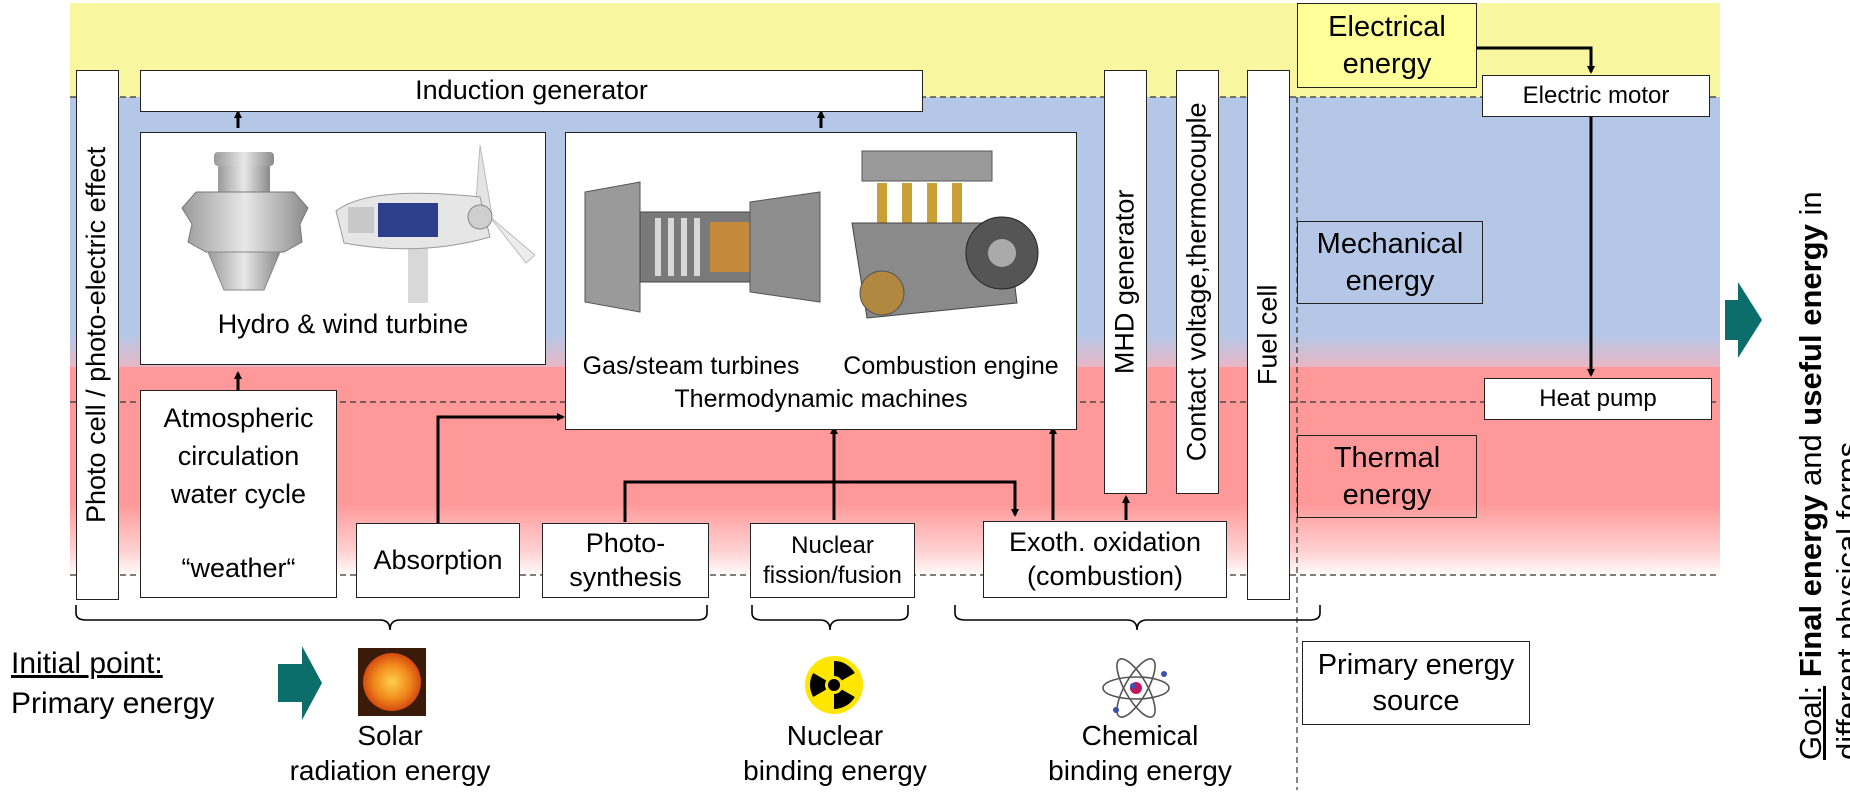 The width and height of the screenshot is (1850, 794). I want to click on chemical-binding-line-2: binding energy, so click(1140, 770).